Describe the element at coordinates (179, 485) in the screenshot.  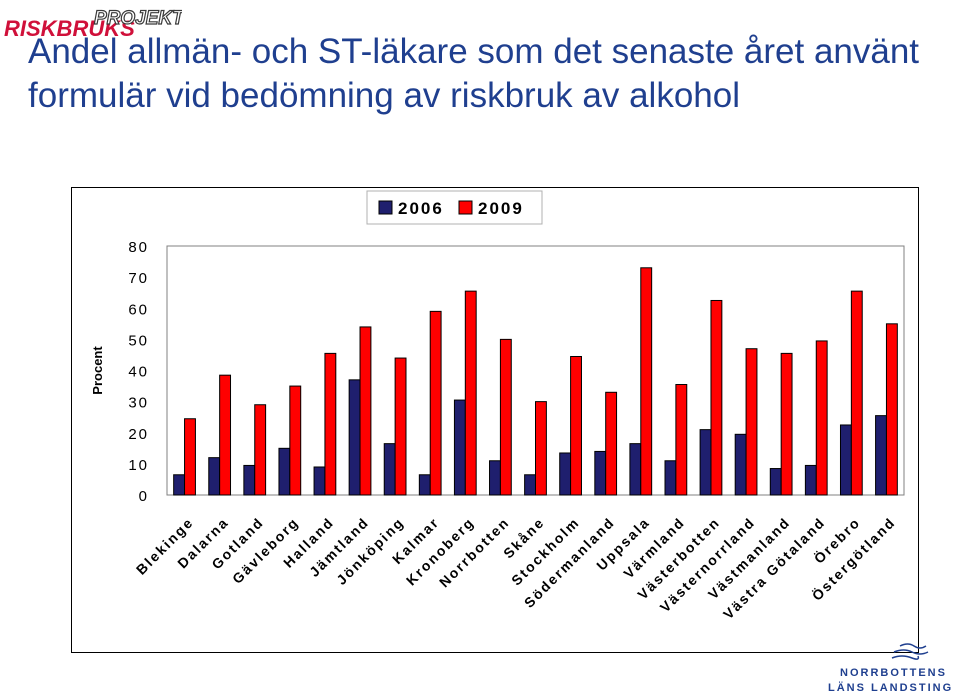
I see `bar-2006-Blekinge` at that location.